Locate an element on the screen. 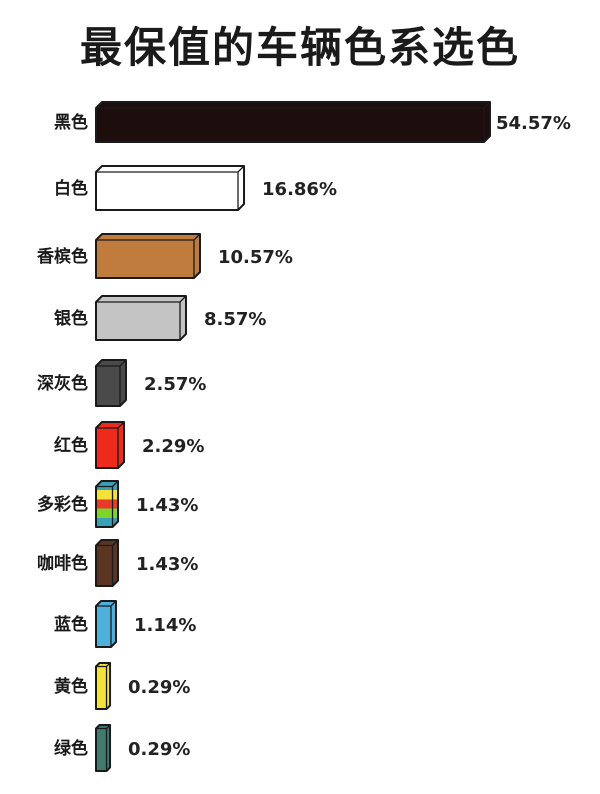 This screenshot has width=600, height=794. value-label: 2.29% is located at coordinates (173, 446).